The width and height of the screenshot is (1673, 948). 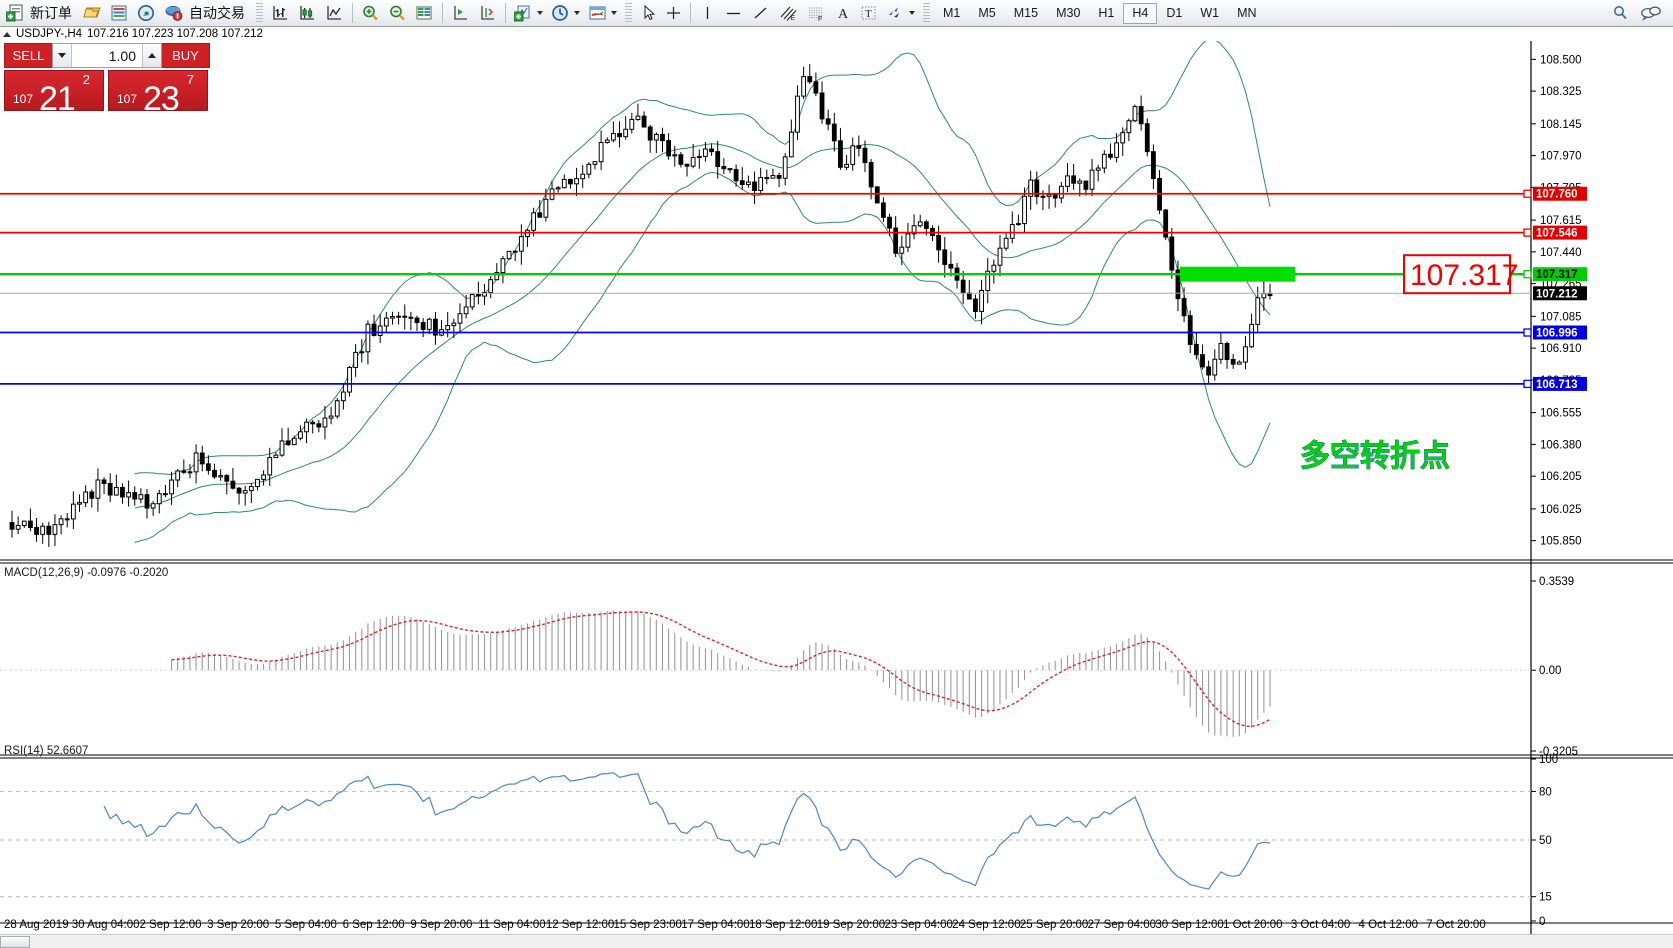 I want to click on price-tick-label: 108.325, so click(x=1561, y=92).